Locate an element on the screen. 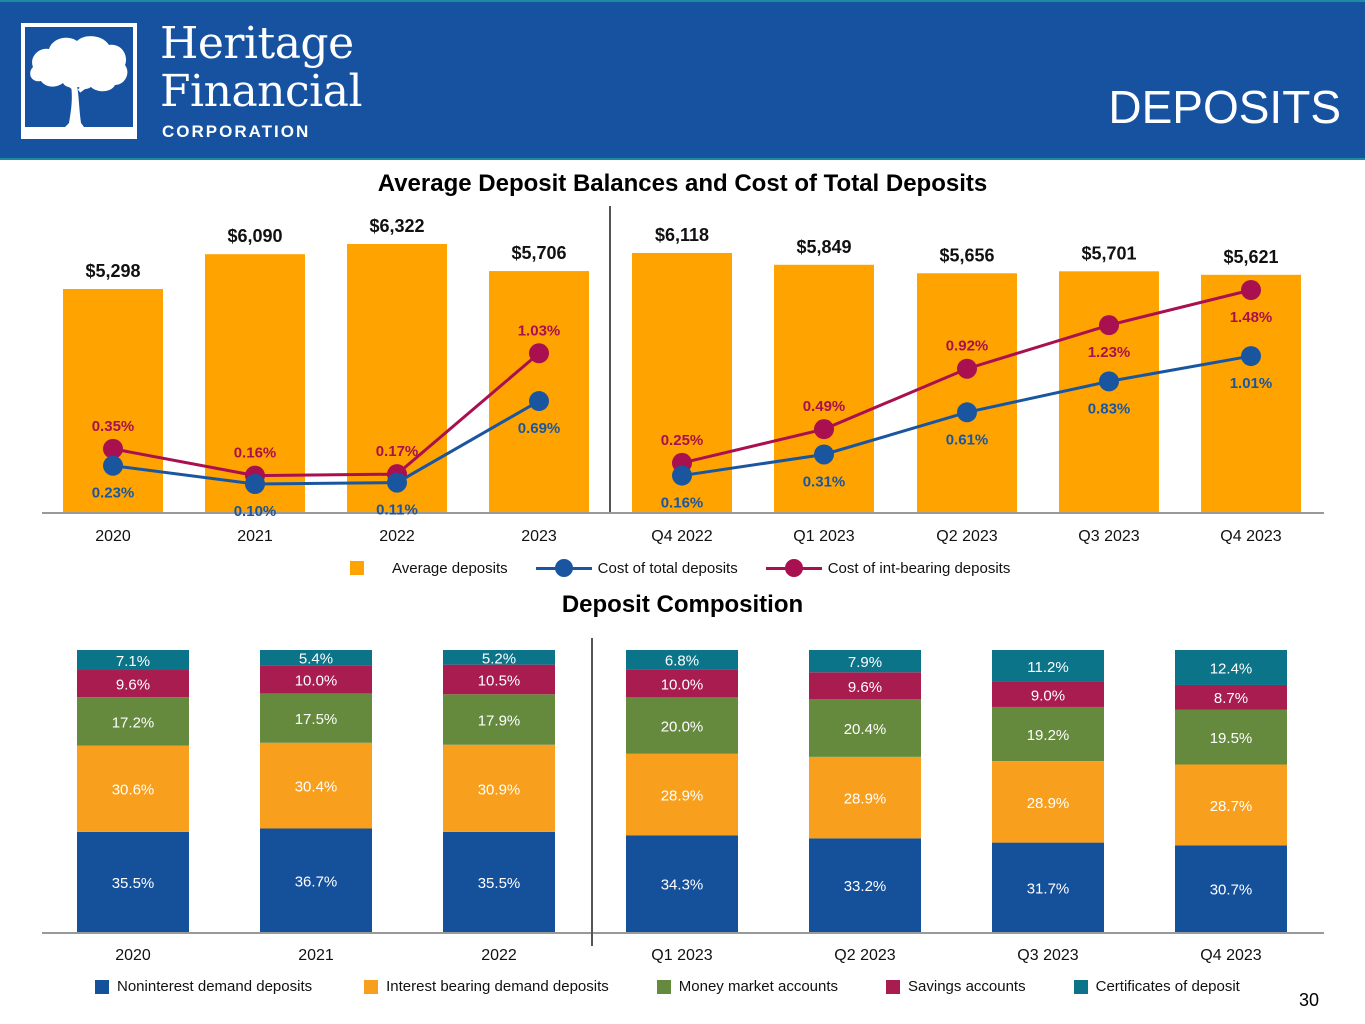  legend-label: Noninterest demand deposits is located at coordinates (215, 986).